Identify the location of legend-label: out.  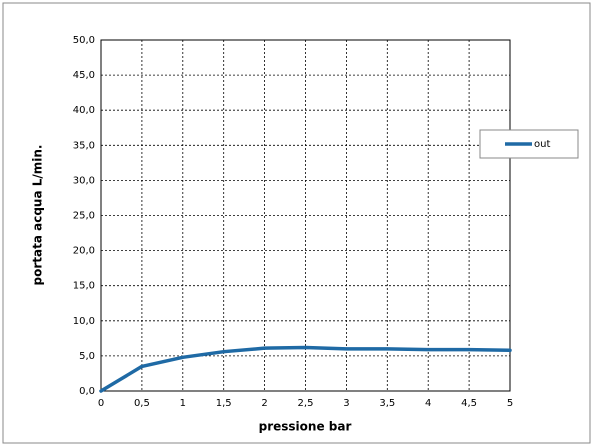
(542, 144).